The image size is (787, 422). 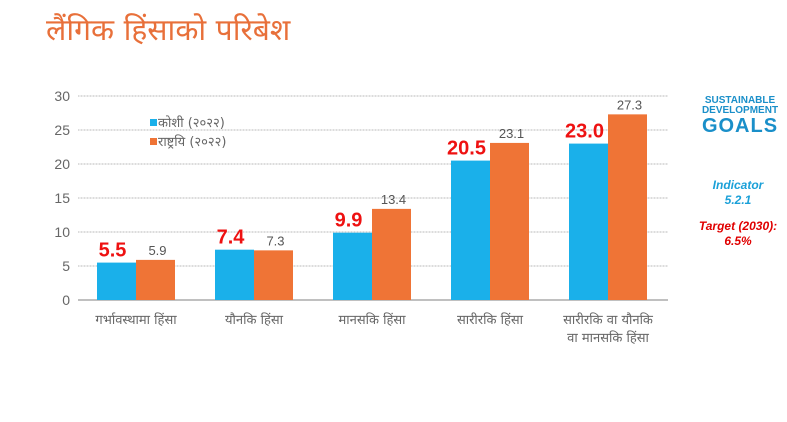 I want to click on data-label-koshi: 20.5, so click(x=466, y=149).